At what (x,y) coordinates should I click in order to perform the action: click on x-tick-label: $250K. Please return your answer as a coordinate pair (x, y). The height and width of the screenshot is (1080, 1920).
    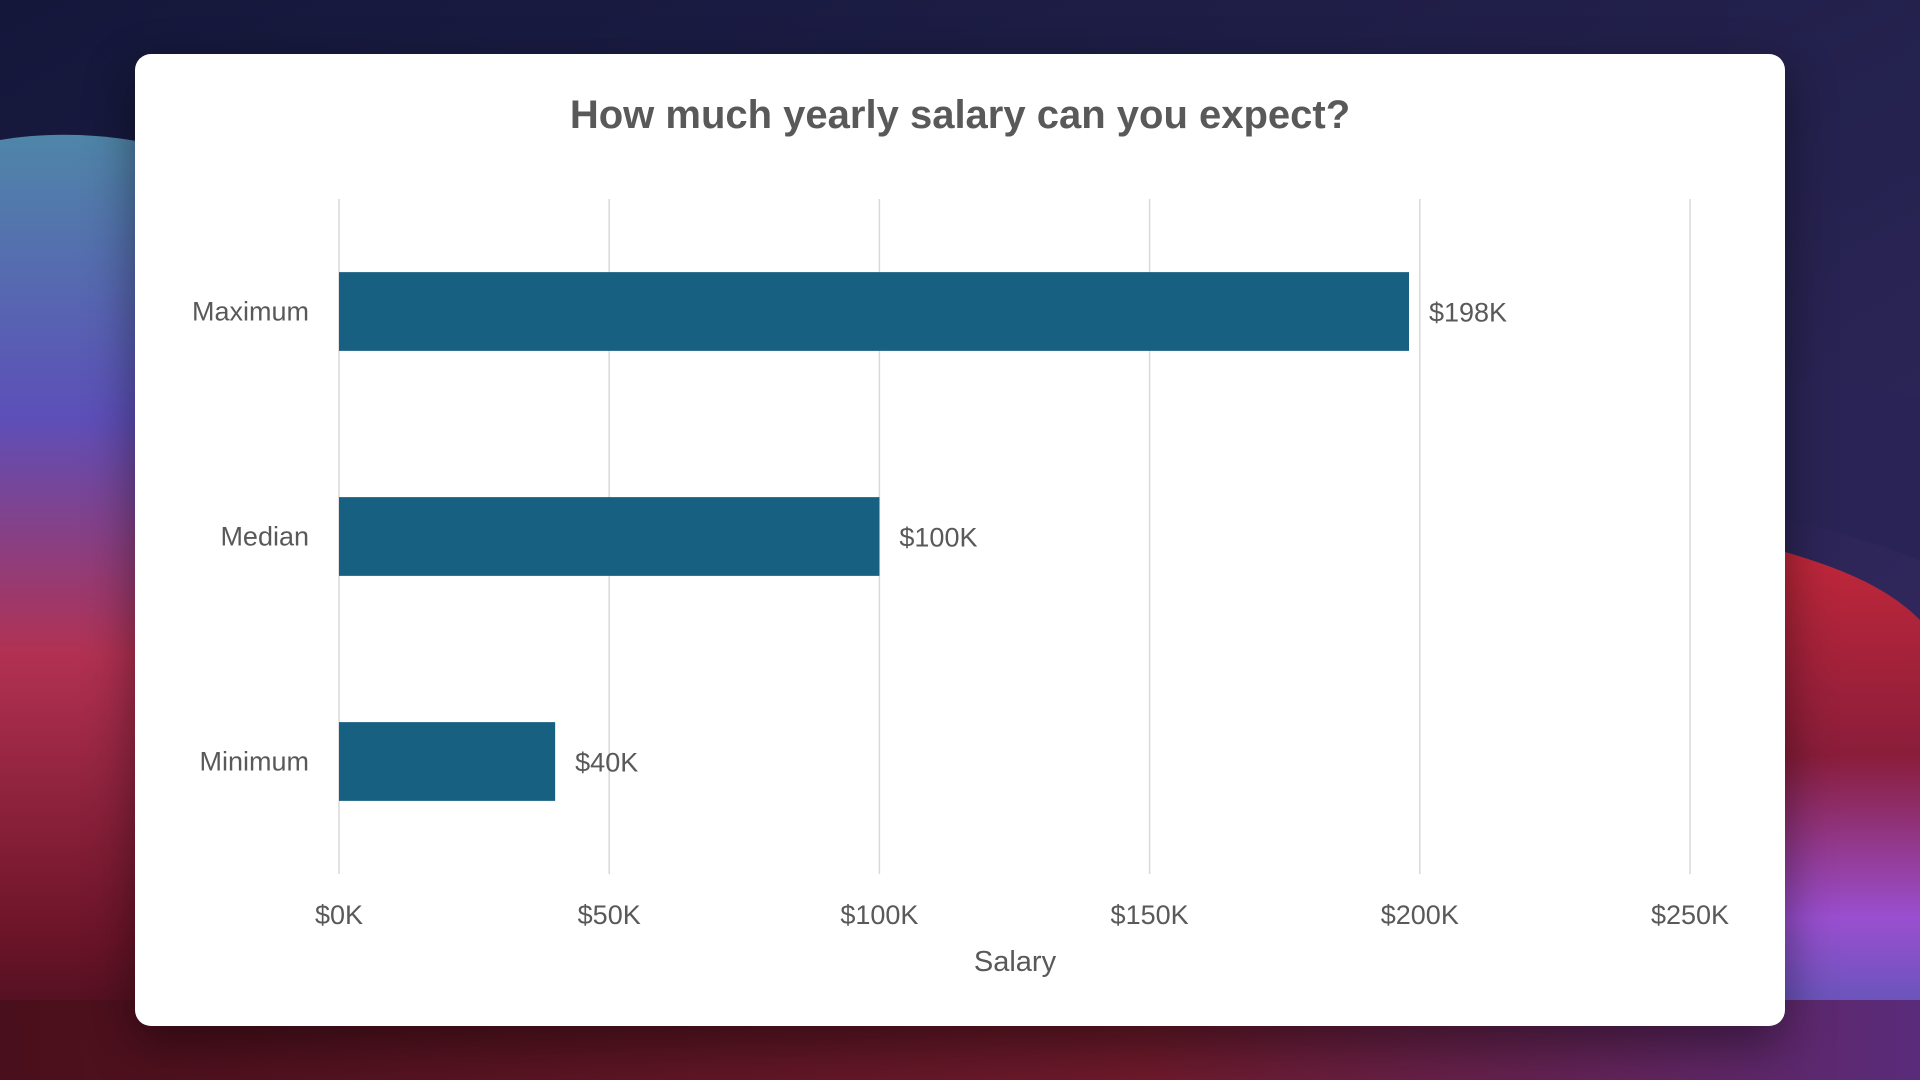
    Looking at the image, I should click on (1690, 915).